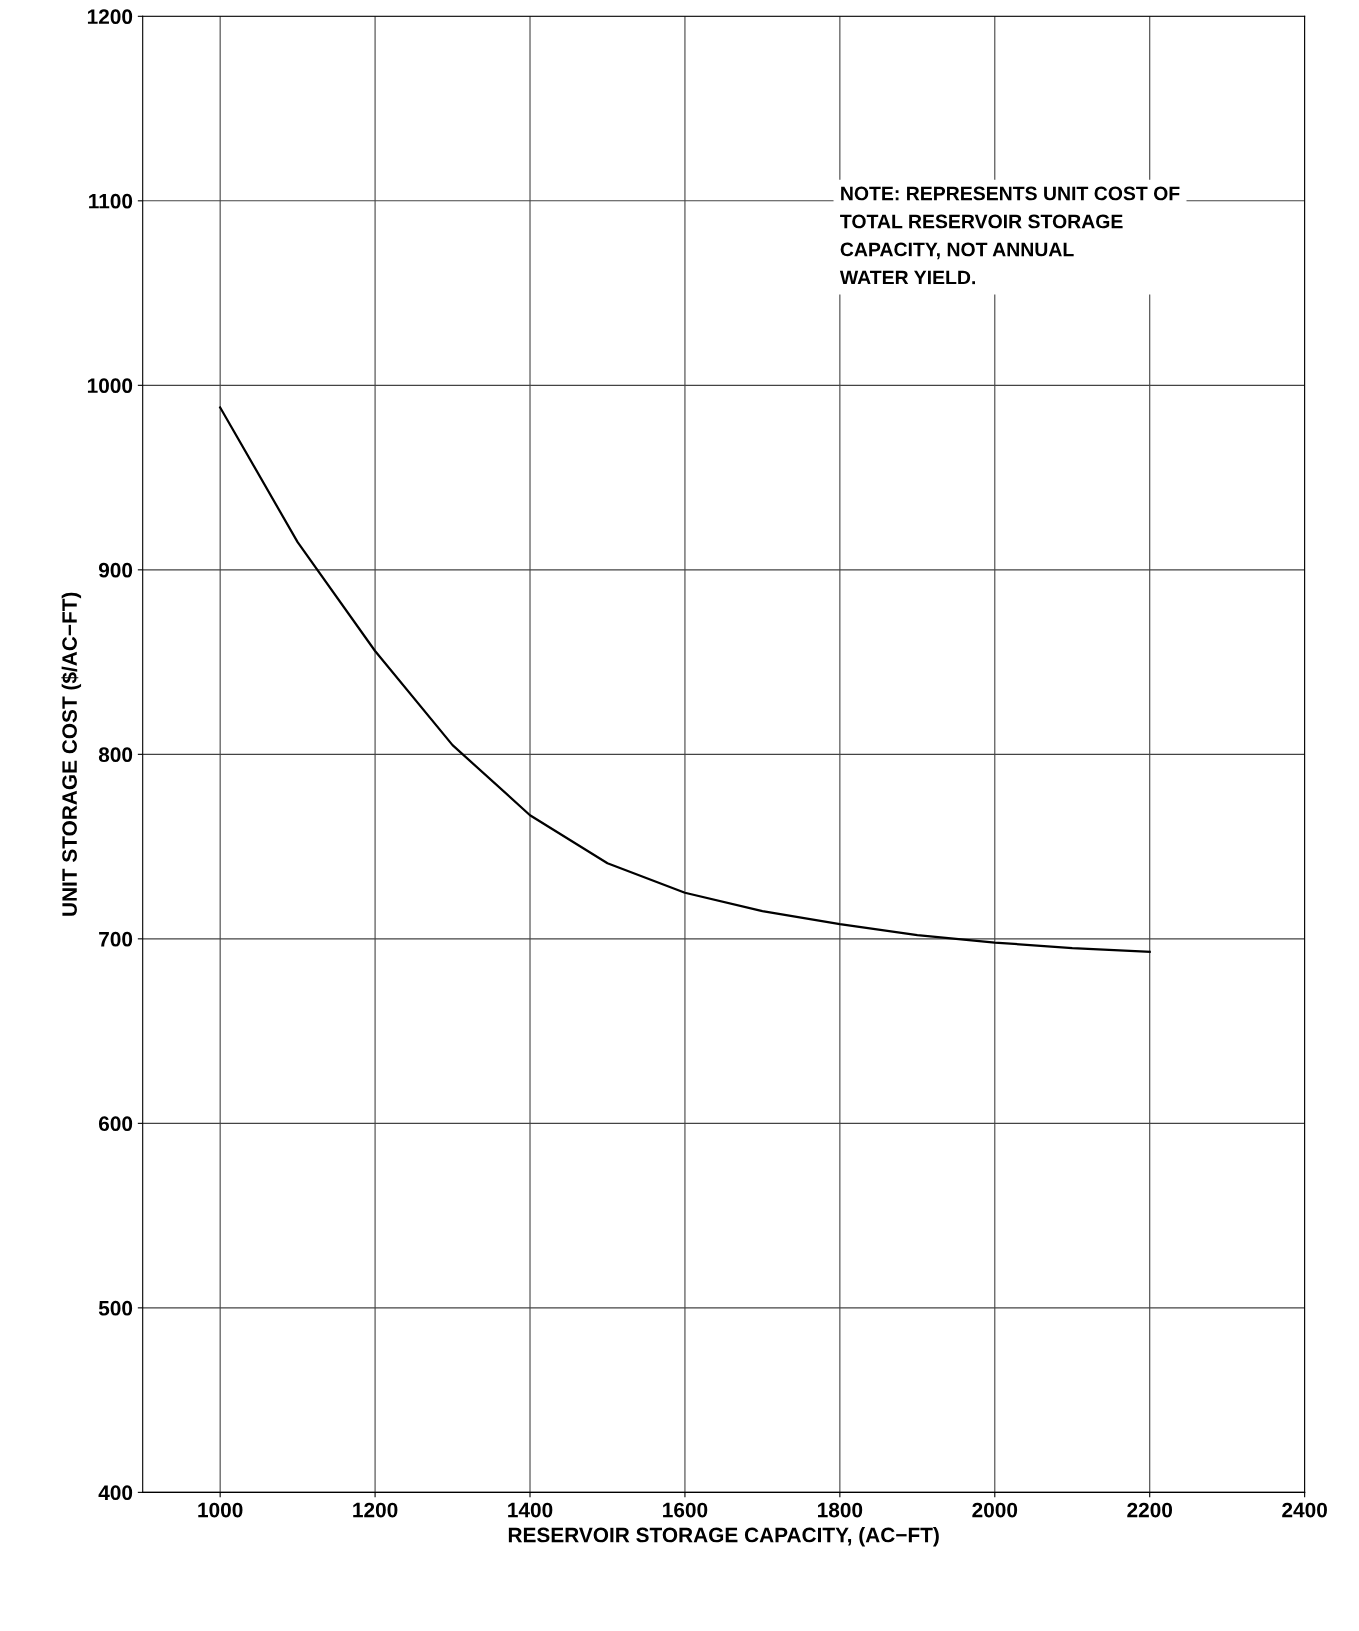 Image resolution: width=1359 pixels, height=1631 pixels. What do you see at coordinates (840, 1510) in the screenshot?
I see `x-tick-label: 1800` at bounding box center [840, 1510].